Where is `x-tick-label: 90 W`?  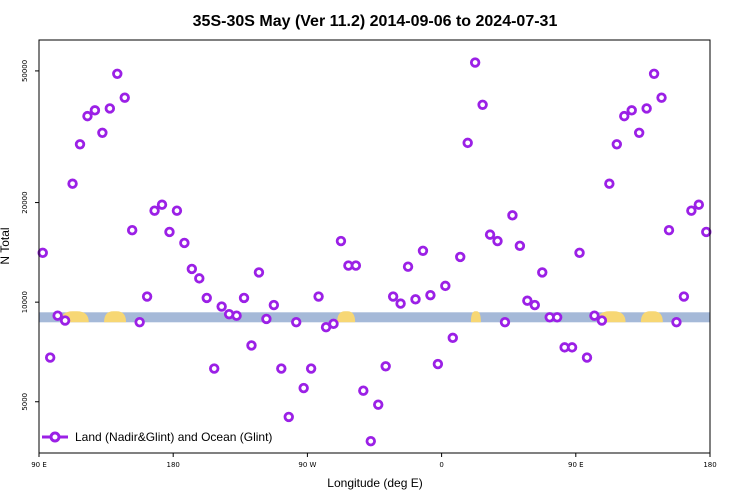
x-tick-label: 90 W is located at coordinates (307, 465).